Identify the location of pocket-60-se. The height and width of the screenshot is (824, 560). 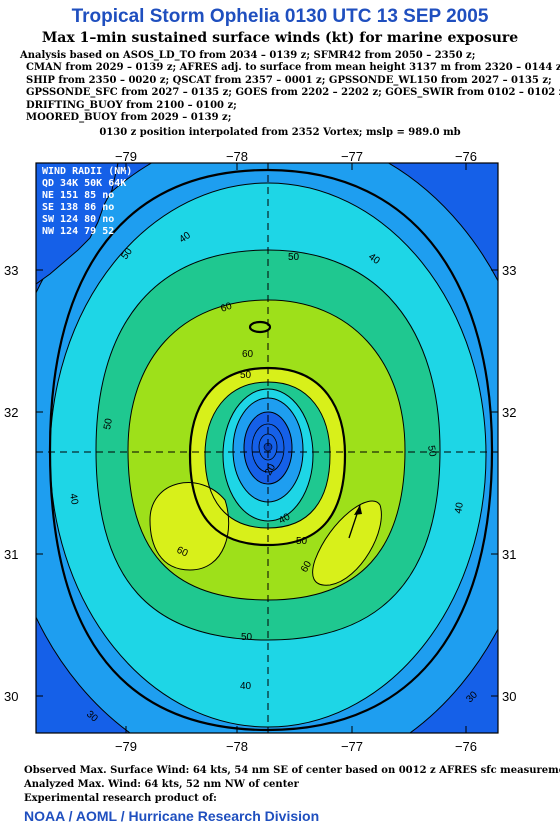
(347, 543).